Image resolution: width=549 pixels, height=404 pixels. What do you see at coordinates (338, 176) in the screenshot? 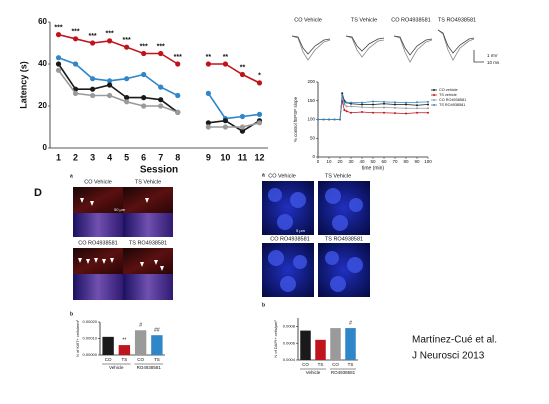
I see `image-label: TS Vehicle` at bounding box center [338, 176].